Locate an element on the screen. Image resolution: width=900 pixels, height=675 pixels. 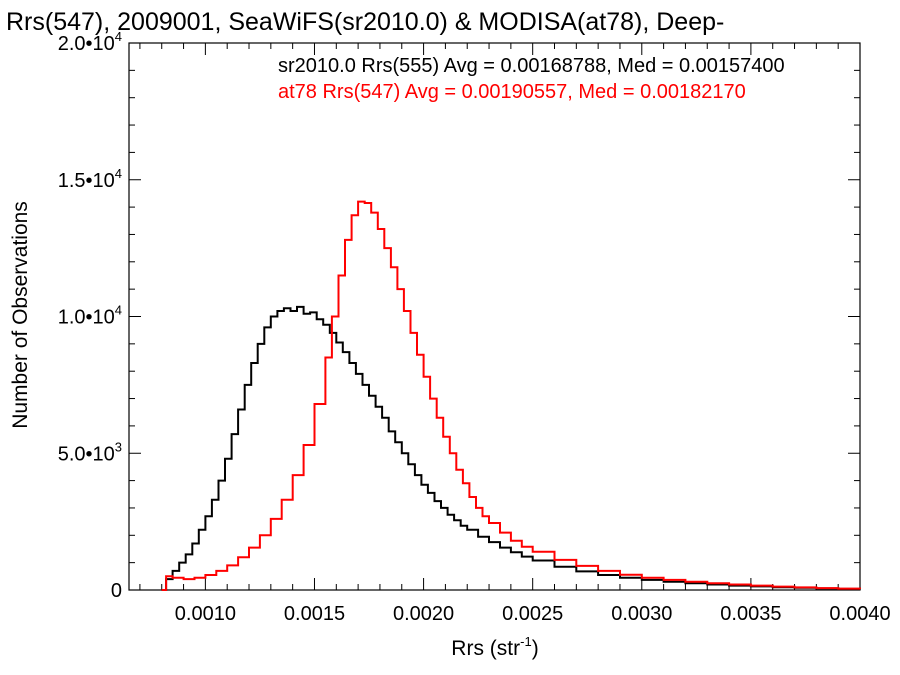
y-tick-label: 1.5•104 is located at coordinates (90, 179).